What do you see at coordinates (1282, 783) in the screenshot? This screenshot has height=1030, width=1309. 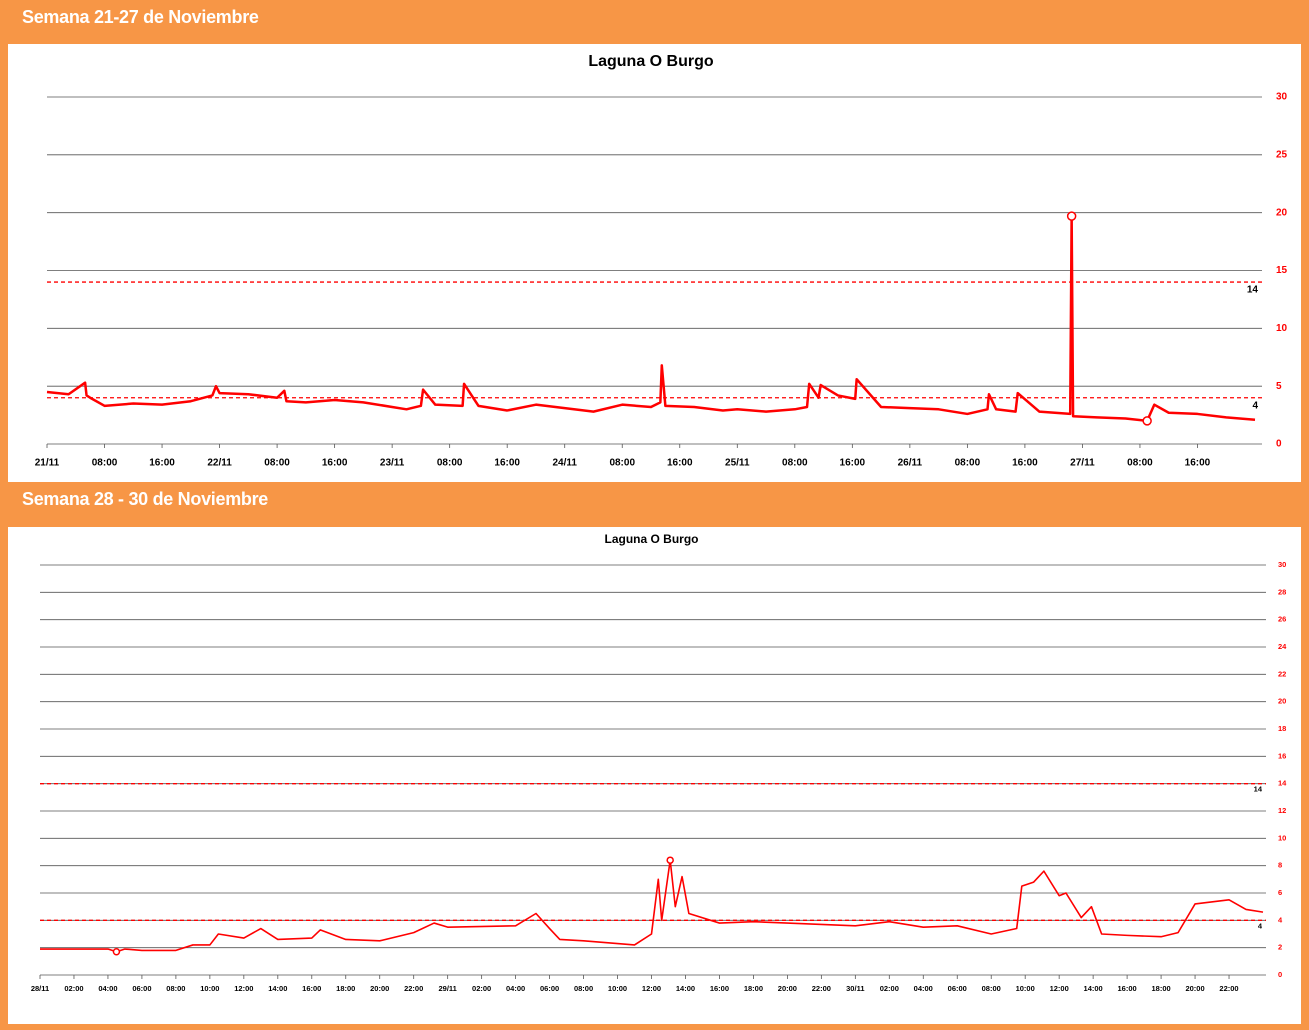 I see `y-tick-label: 14` at bounding box center [1282, 783].